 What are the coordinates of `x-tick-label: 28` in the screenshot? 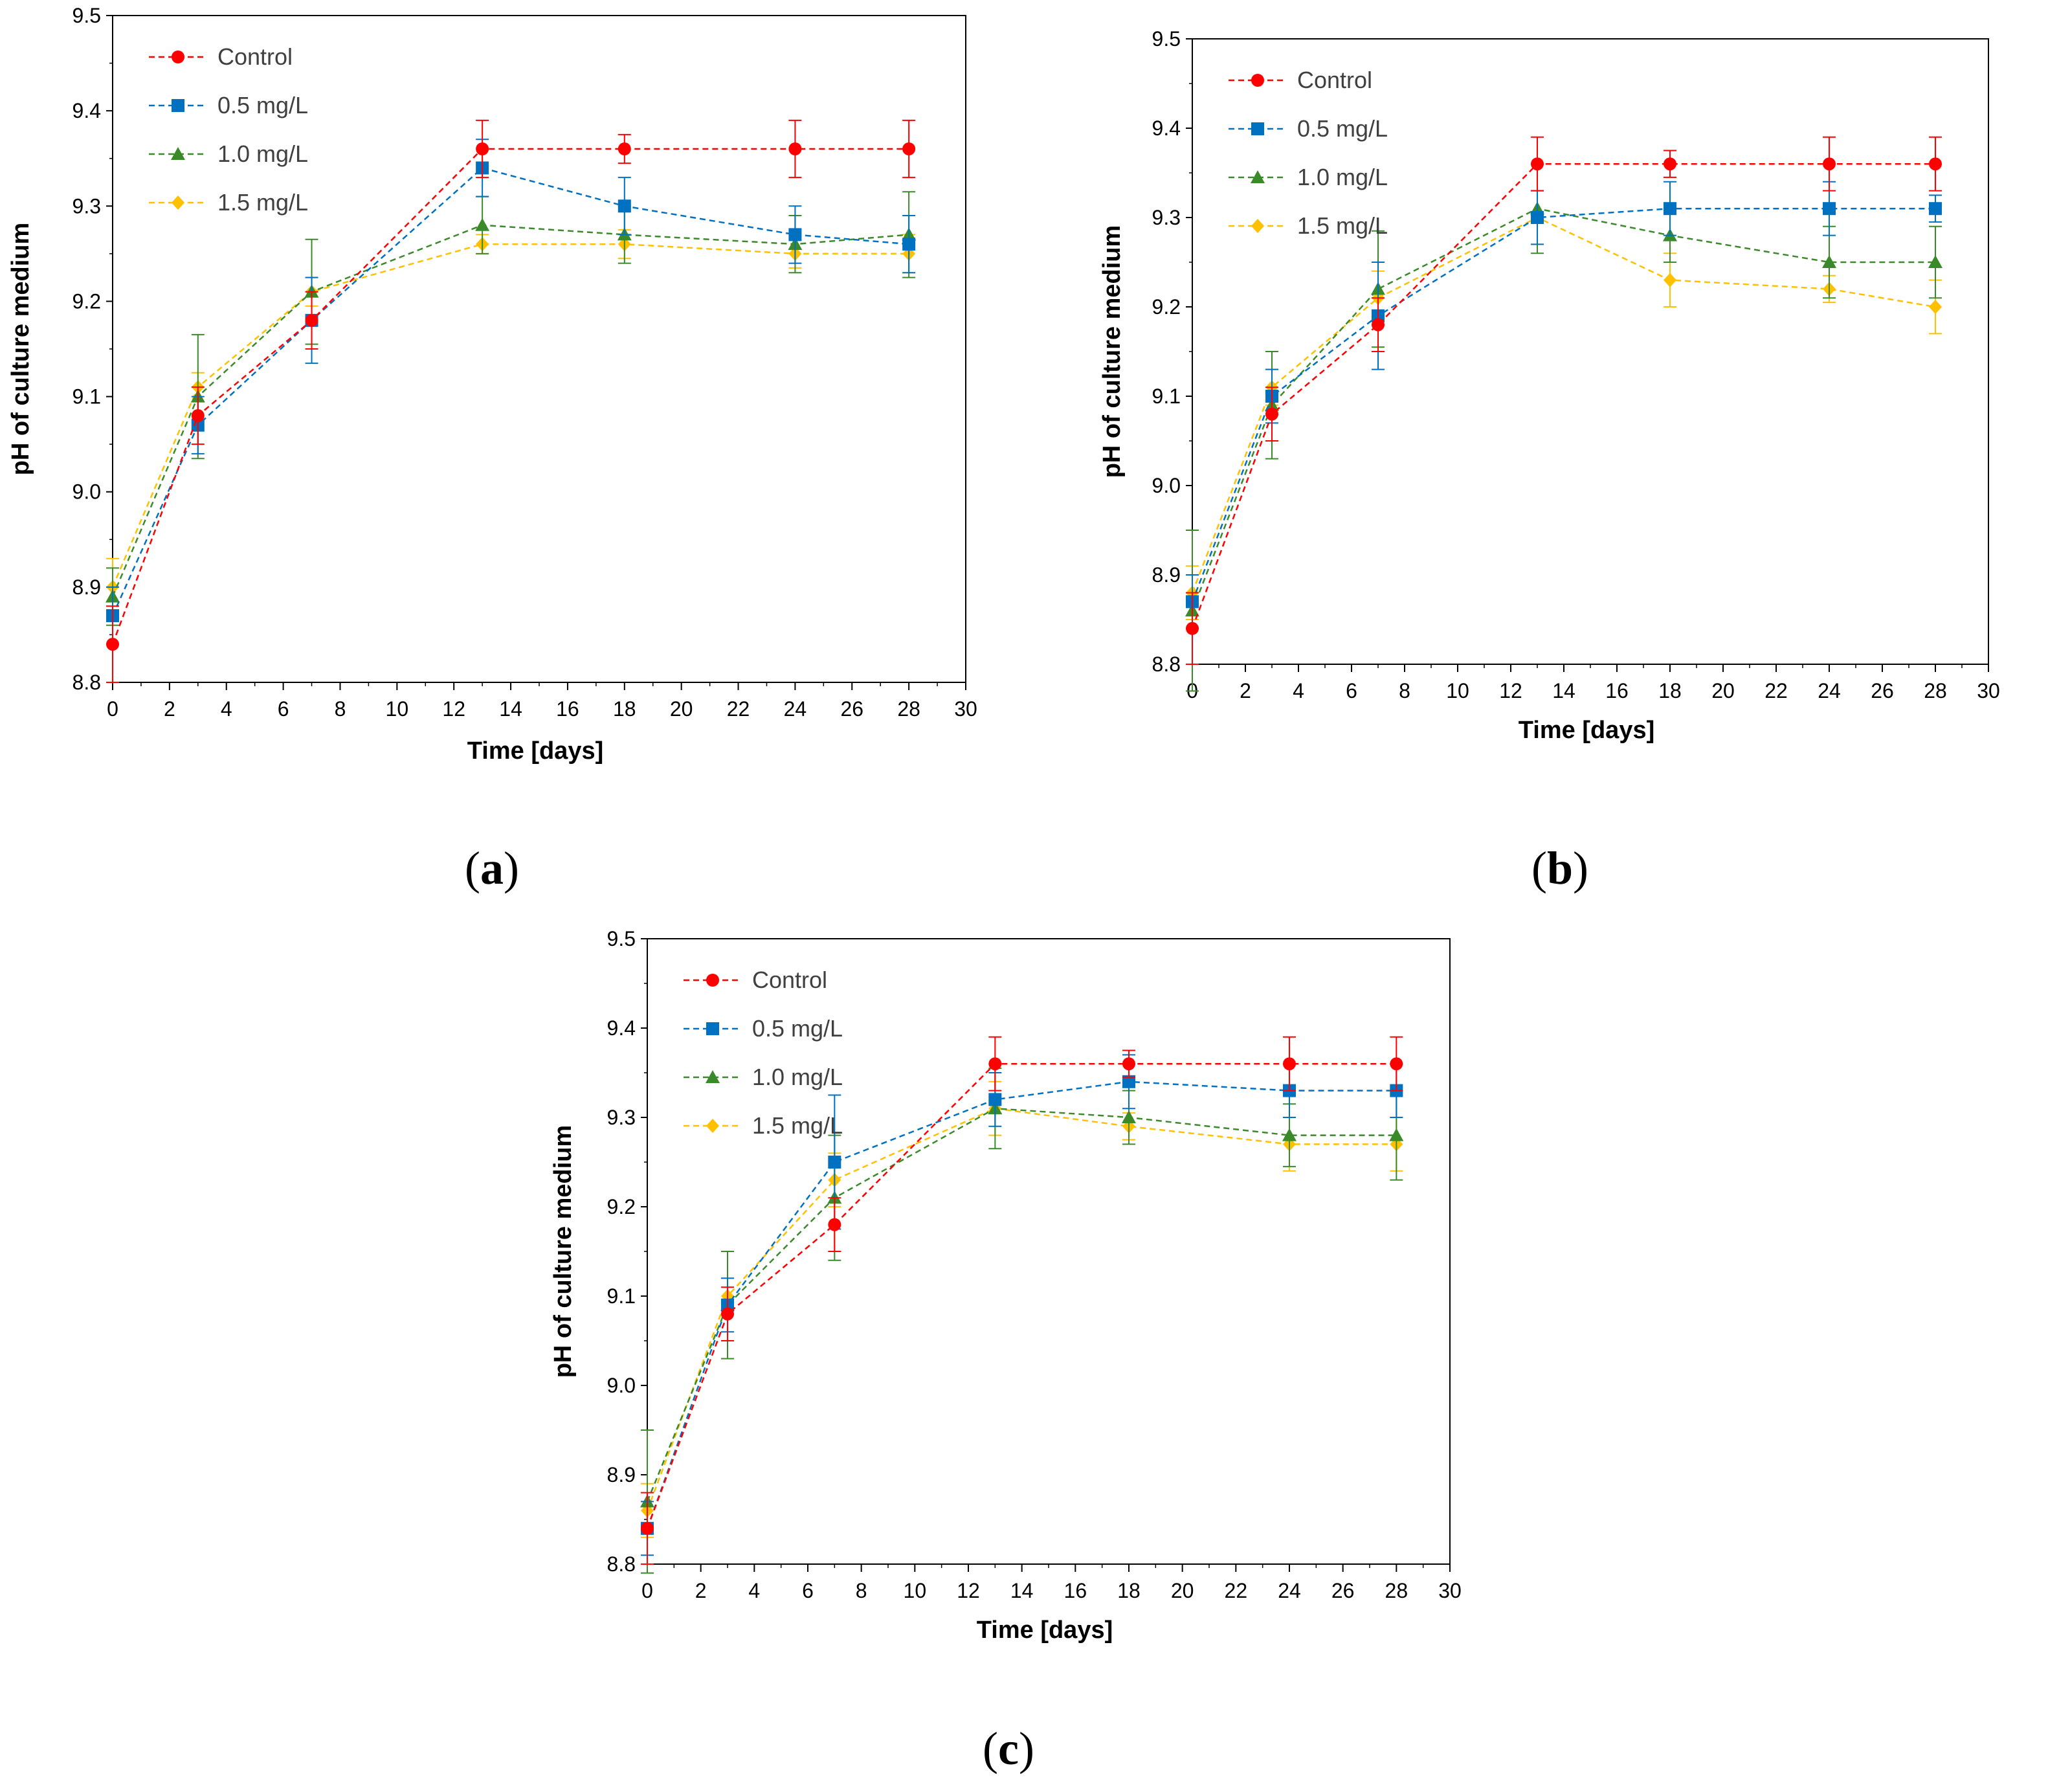 It's located at (1397, 1590).